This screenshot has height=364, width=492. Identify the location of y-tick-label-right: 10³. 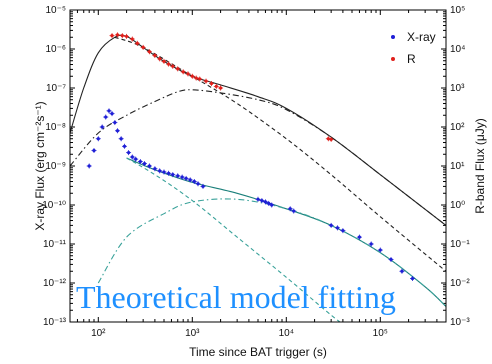
(457, 88).